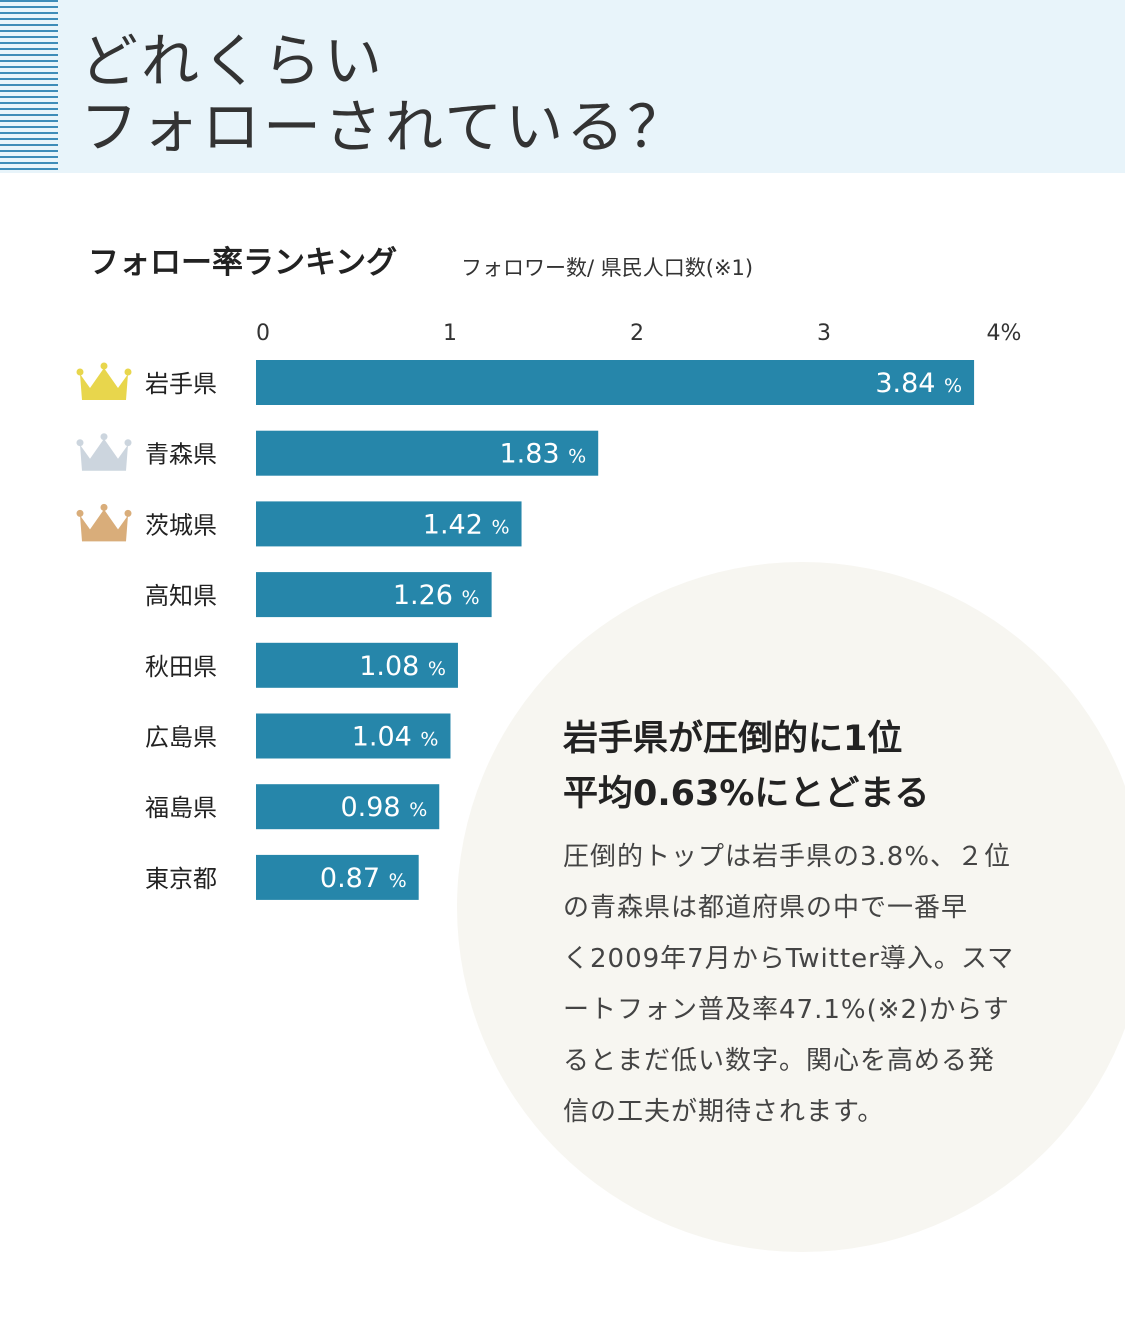 This screenshot has height=1325, width=1125. What do you see at coordinates (181, 808) in the screenshot?
I see `category-label: 福島県` at bounding box center [181, 808].